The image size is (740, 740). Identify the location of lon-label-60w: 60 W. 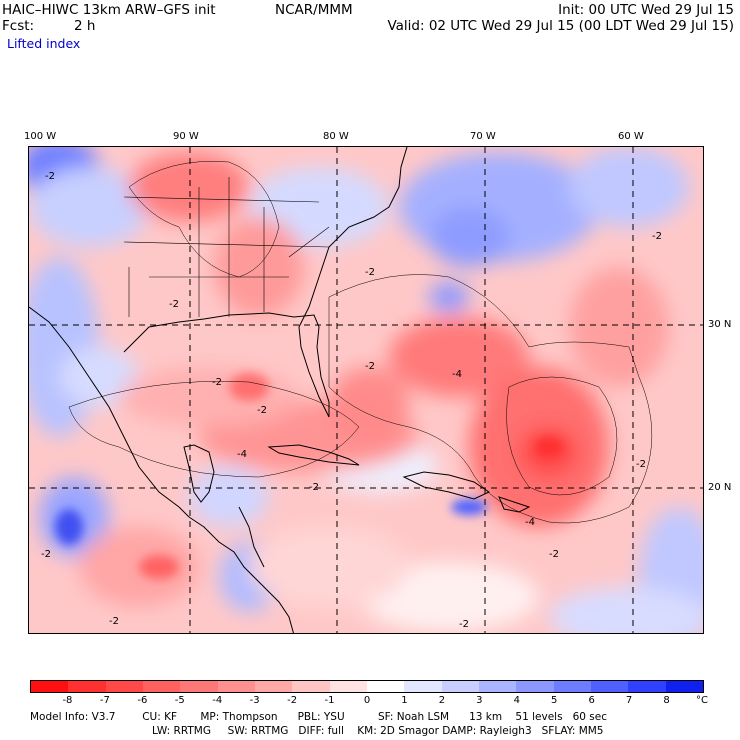
(631, 136).